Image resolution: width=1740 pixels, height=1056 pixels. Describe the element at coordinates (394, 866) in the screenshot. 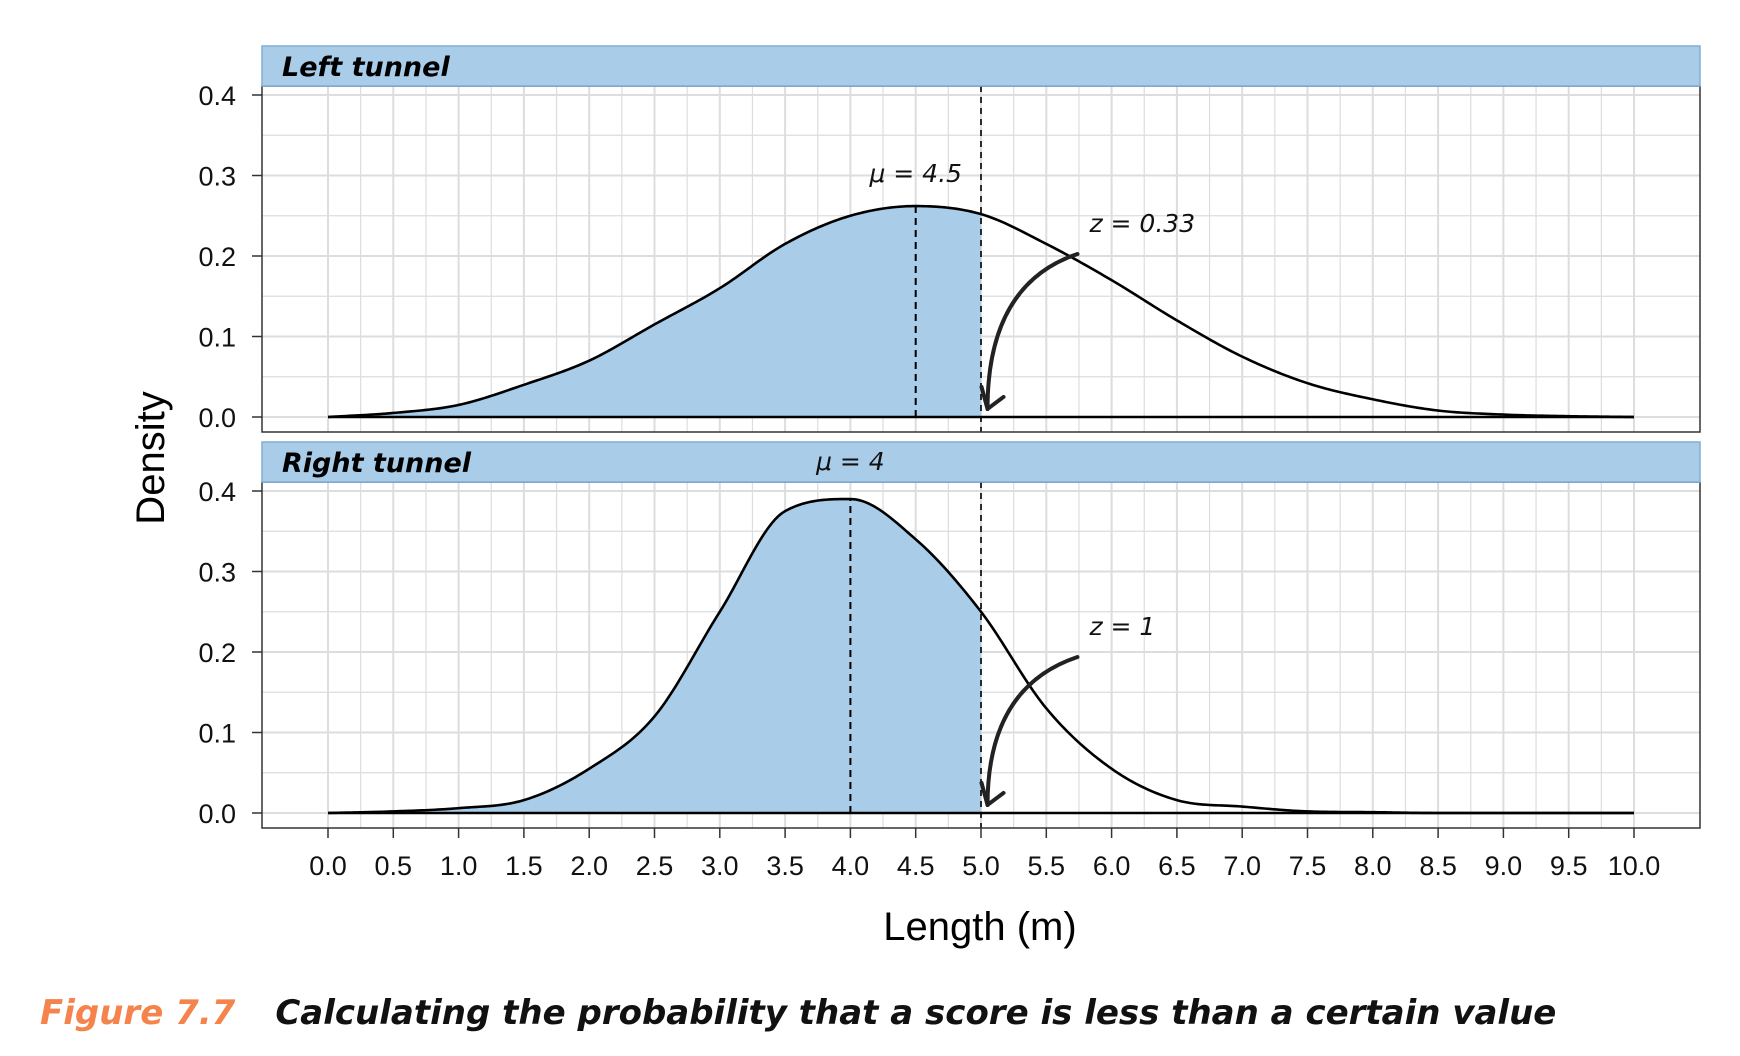

I see `x-tick-label: 0.5` at that location.